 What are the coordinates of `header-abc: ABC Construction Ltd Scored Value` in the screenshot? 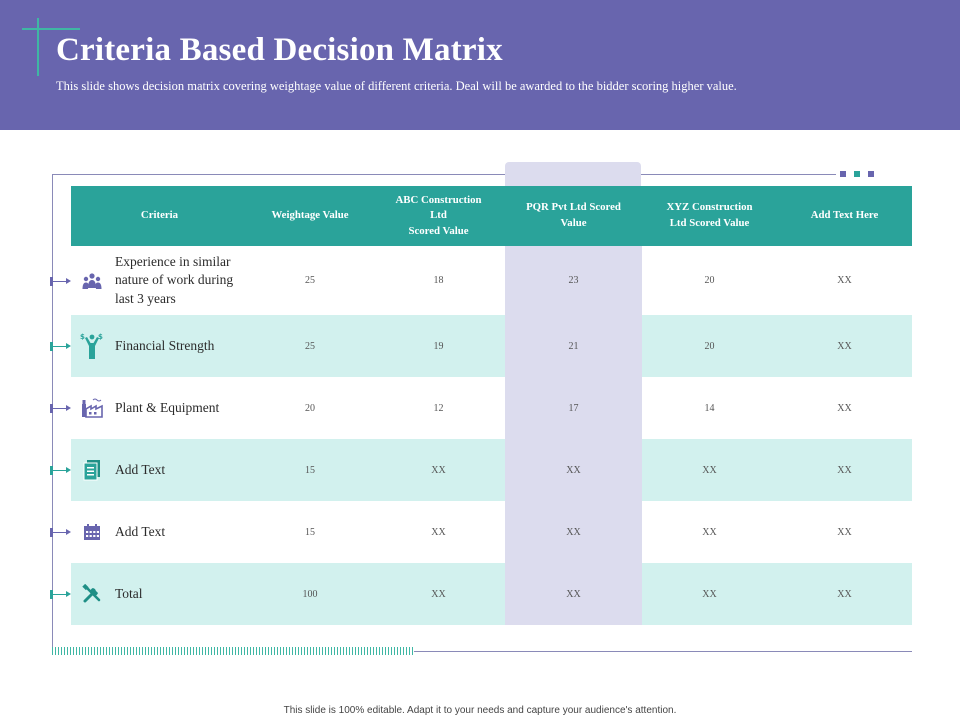 It's located at (438, 216).